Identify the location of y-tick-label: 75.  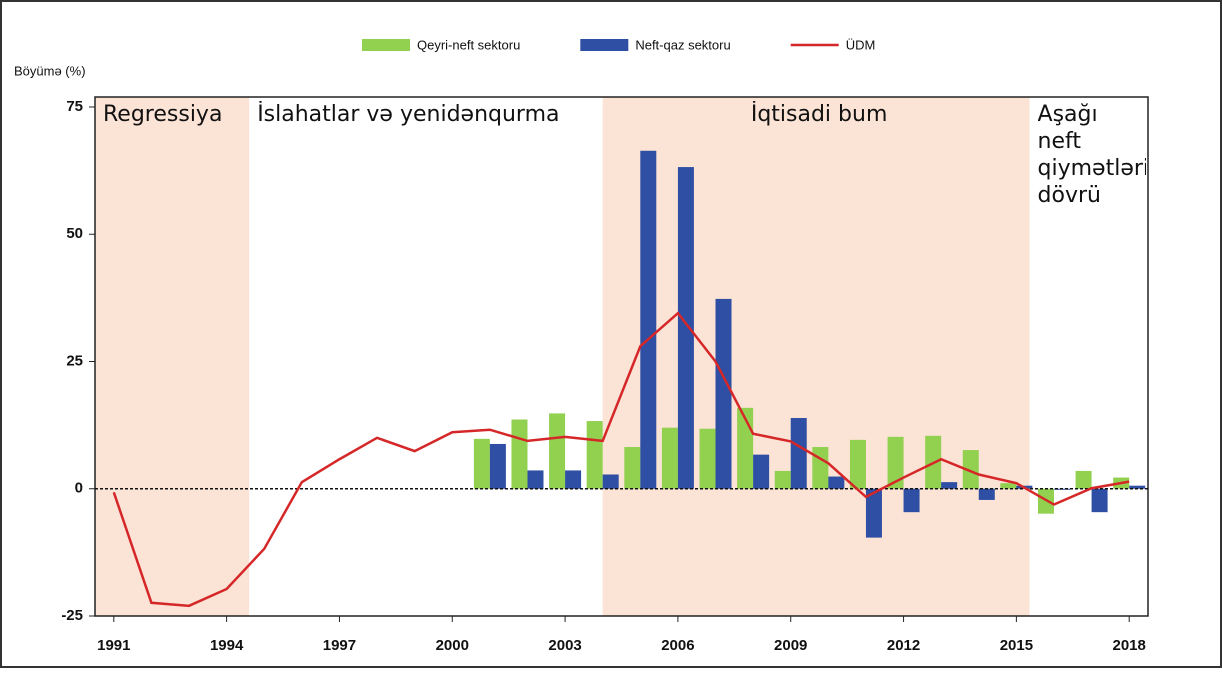
(74, 106).